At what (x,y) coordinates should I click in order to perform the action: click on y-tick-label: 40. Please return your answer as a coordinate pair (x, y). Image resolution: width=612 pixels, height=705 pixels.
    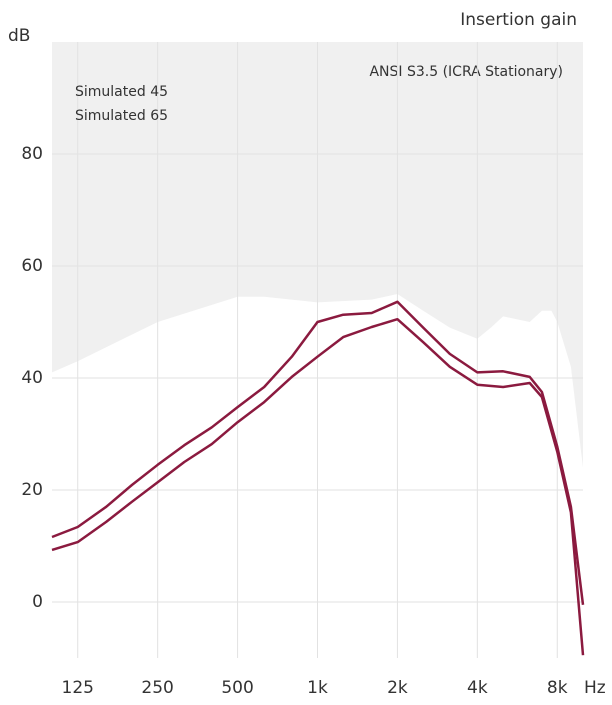
    Looking at the image, I should click on (32, 378).